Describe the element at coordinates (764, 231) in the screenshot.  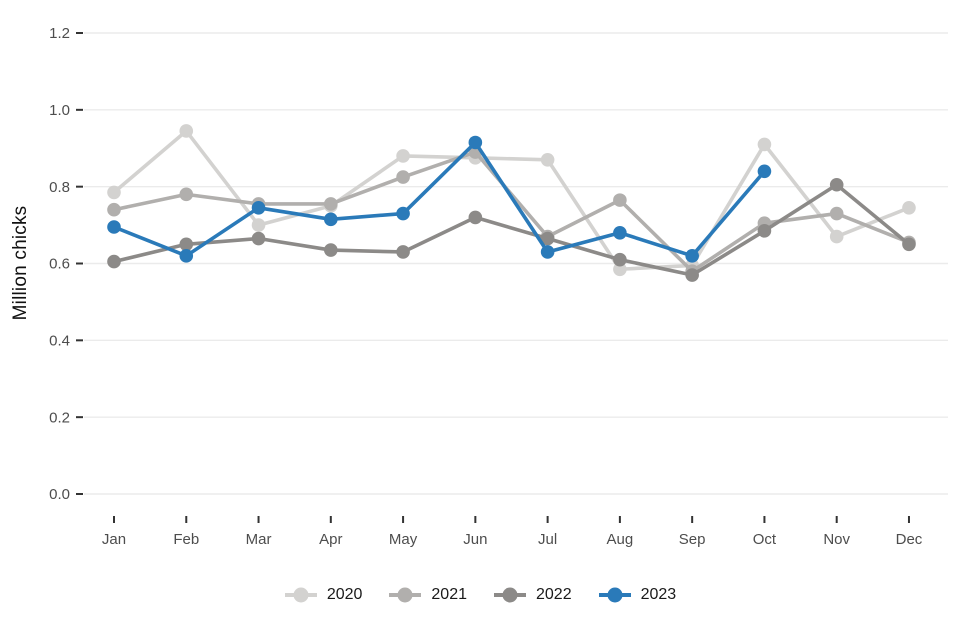
I see `point-2022-Oct` at that location.